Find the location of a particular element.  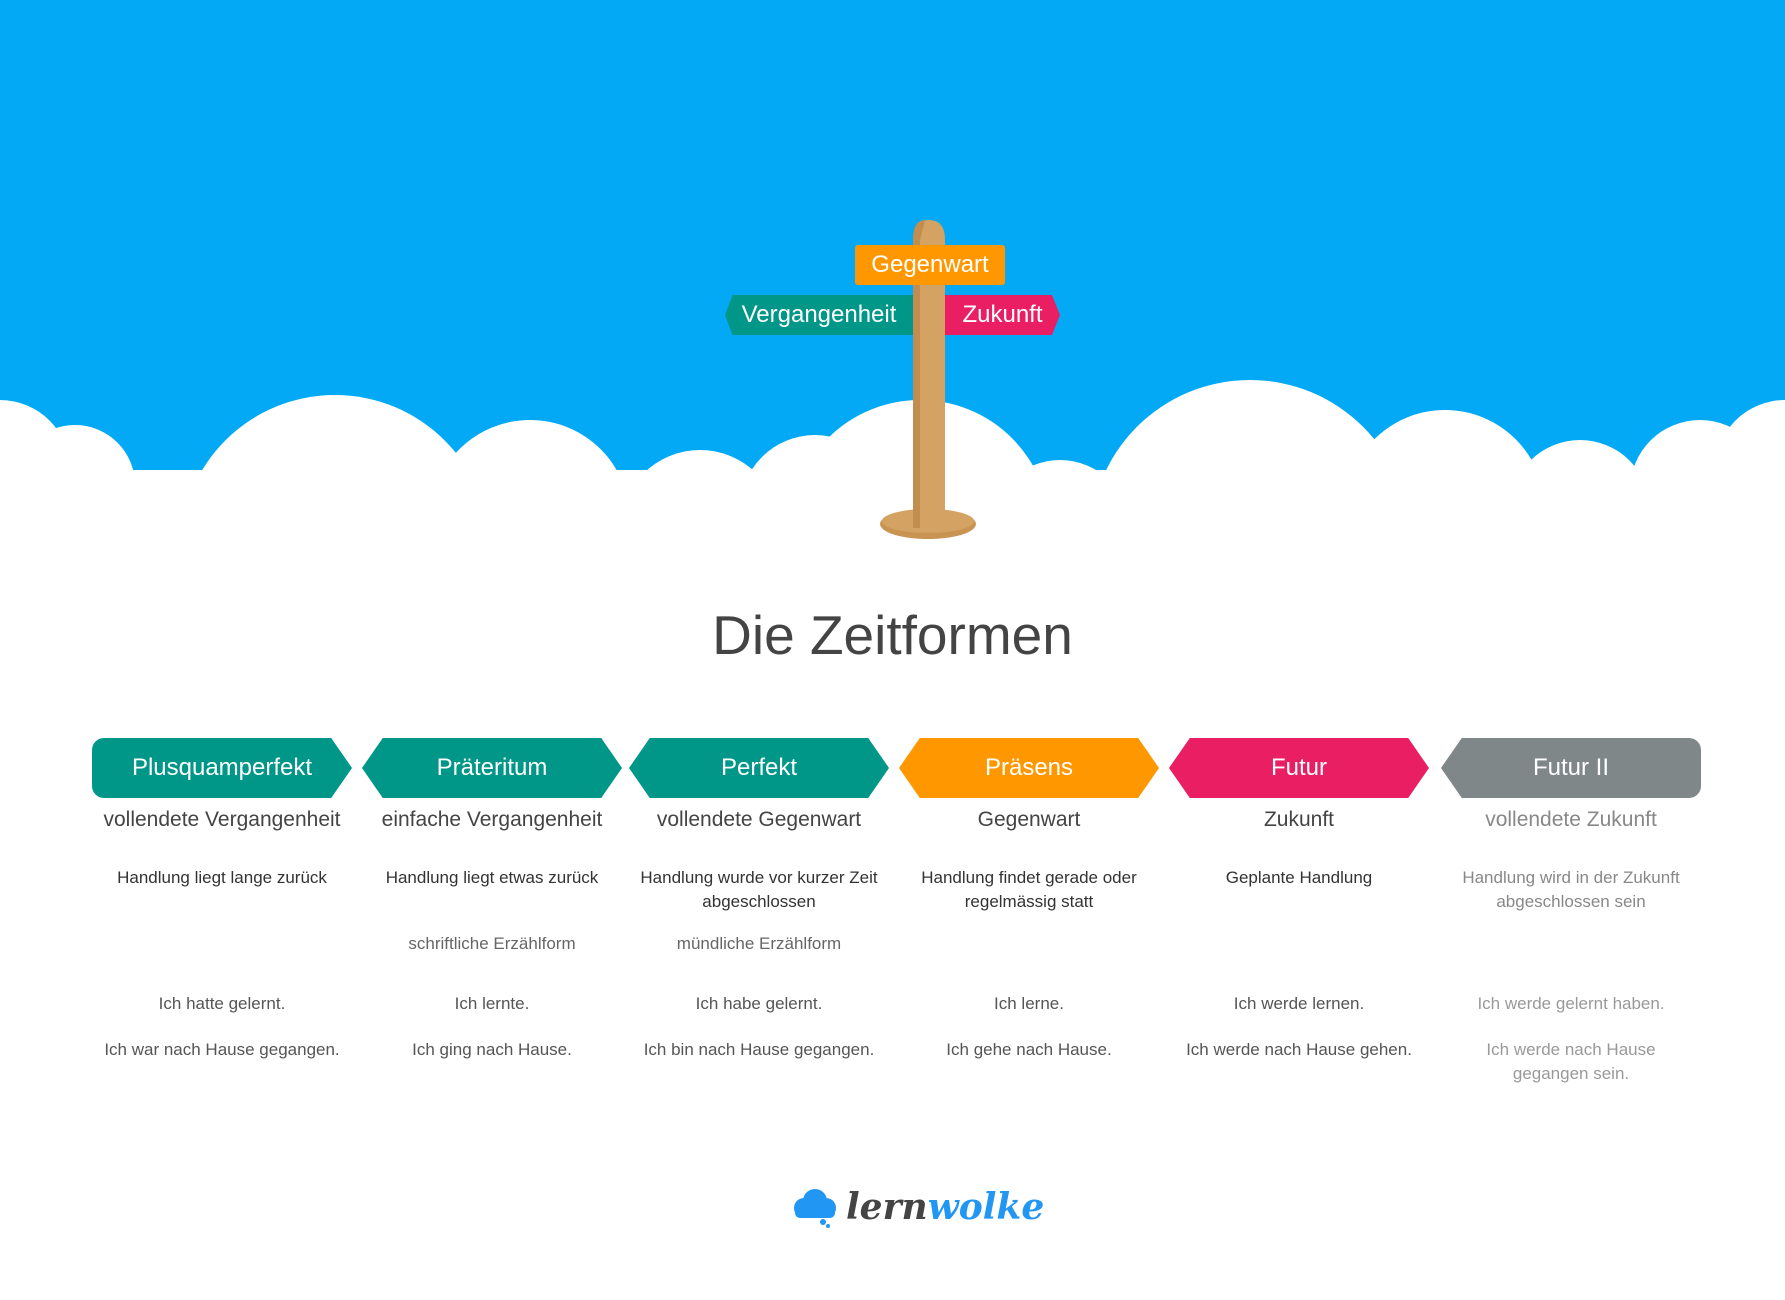

tense-subtitle: vollendete Gegenwart is located at coordinates (759, 819).